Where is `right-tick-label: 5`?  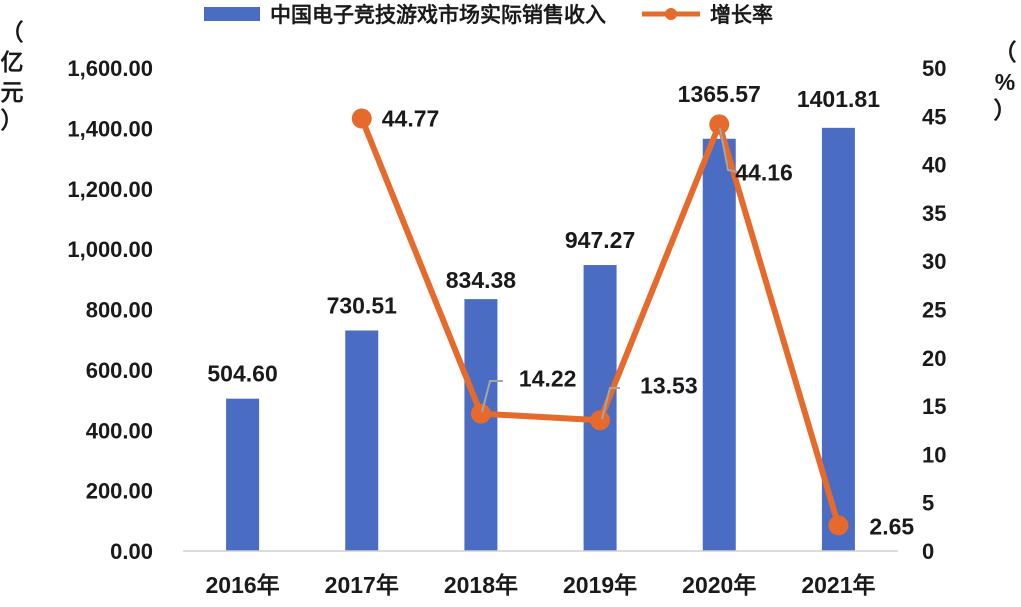 right-tick-label: 5 is located at coordinates (928, 503).